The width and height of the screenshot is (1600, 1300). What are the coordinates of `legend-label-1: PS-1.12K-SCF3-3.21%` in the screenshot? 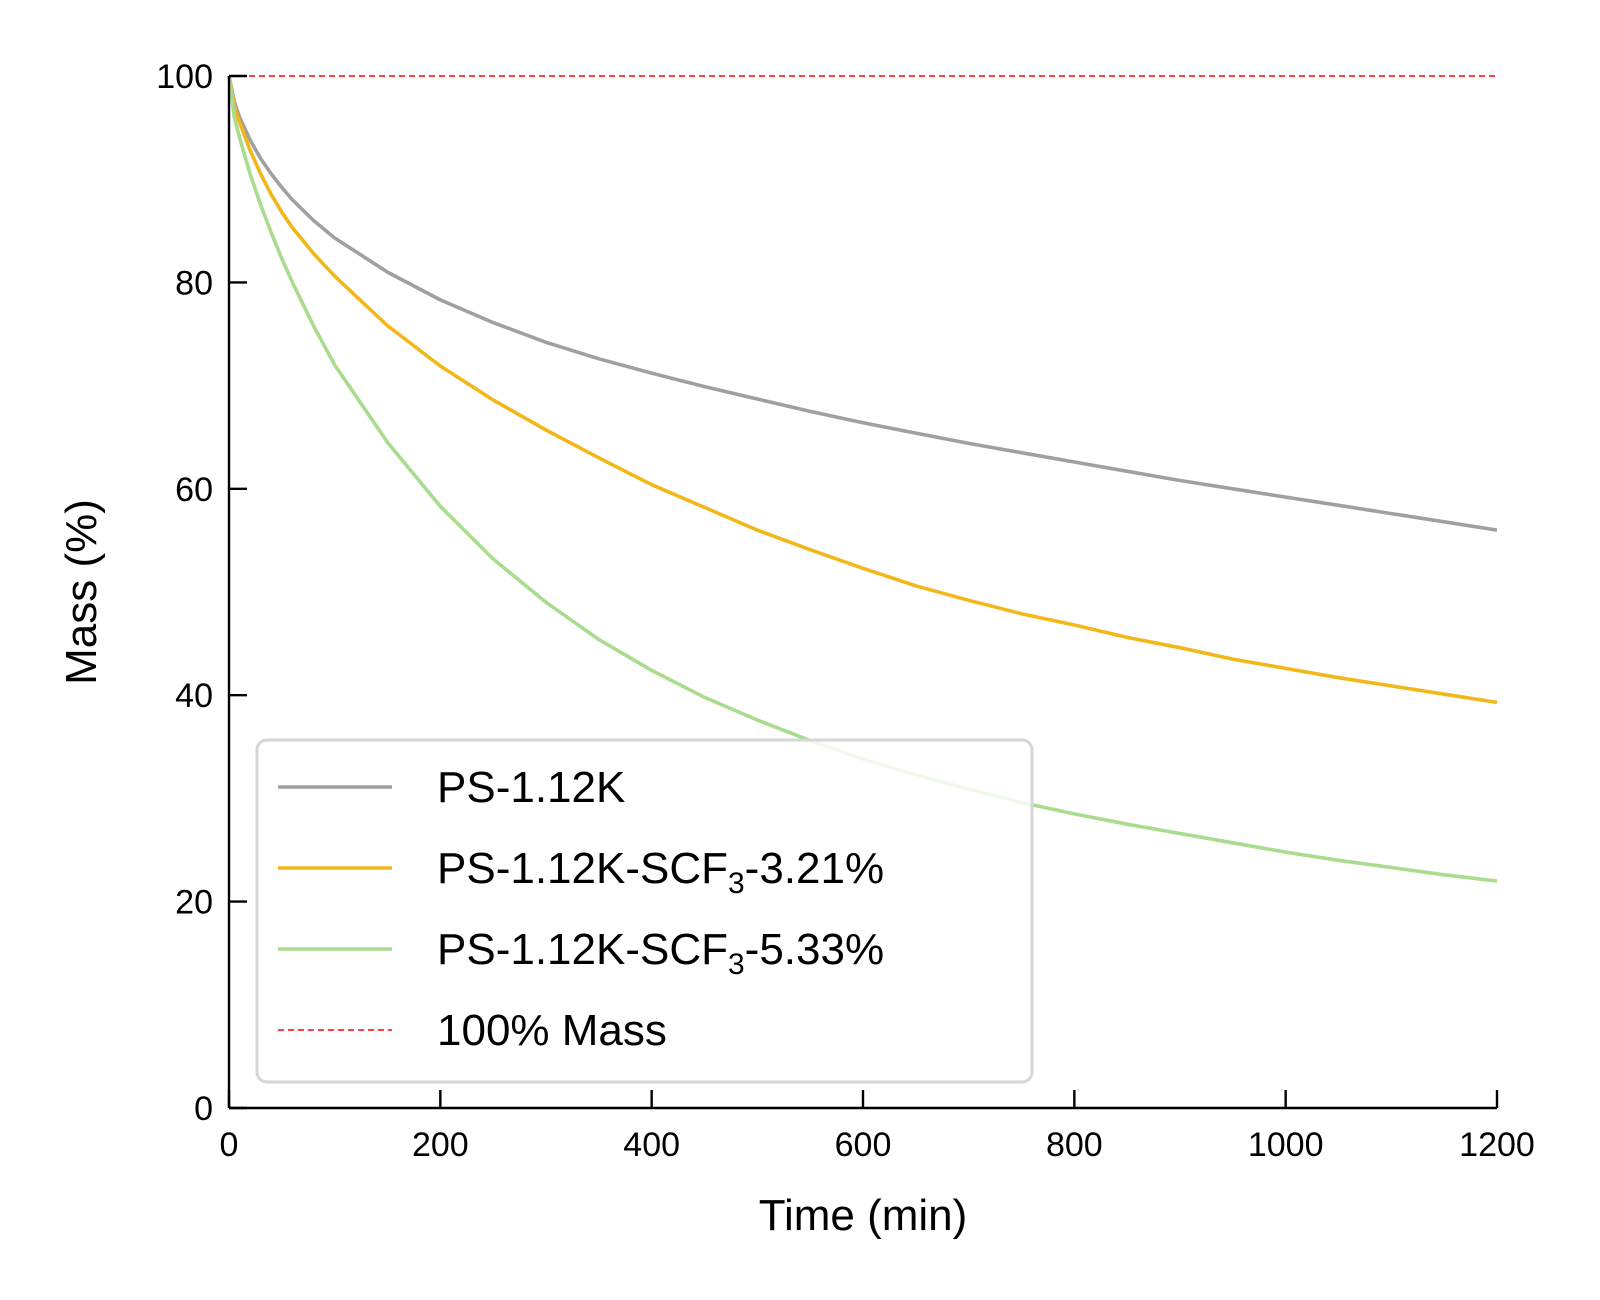 It's located at (660, 872).